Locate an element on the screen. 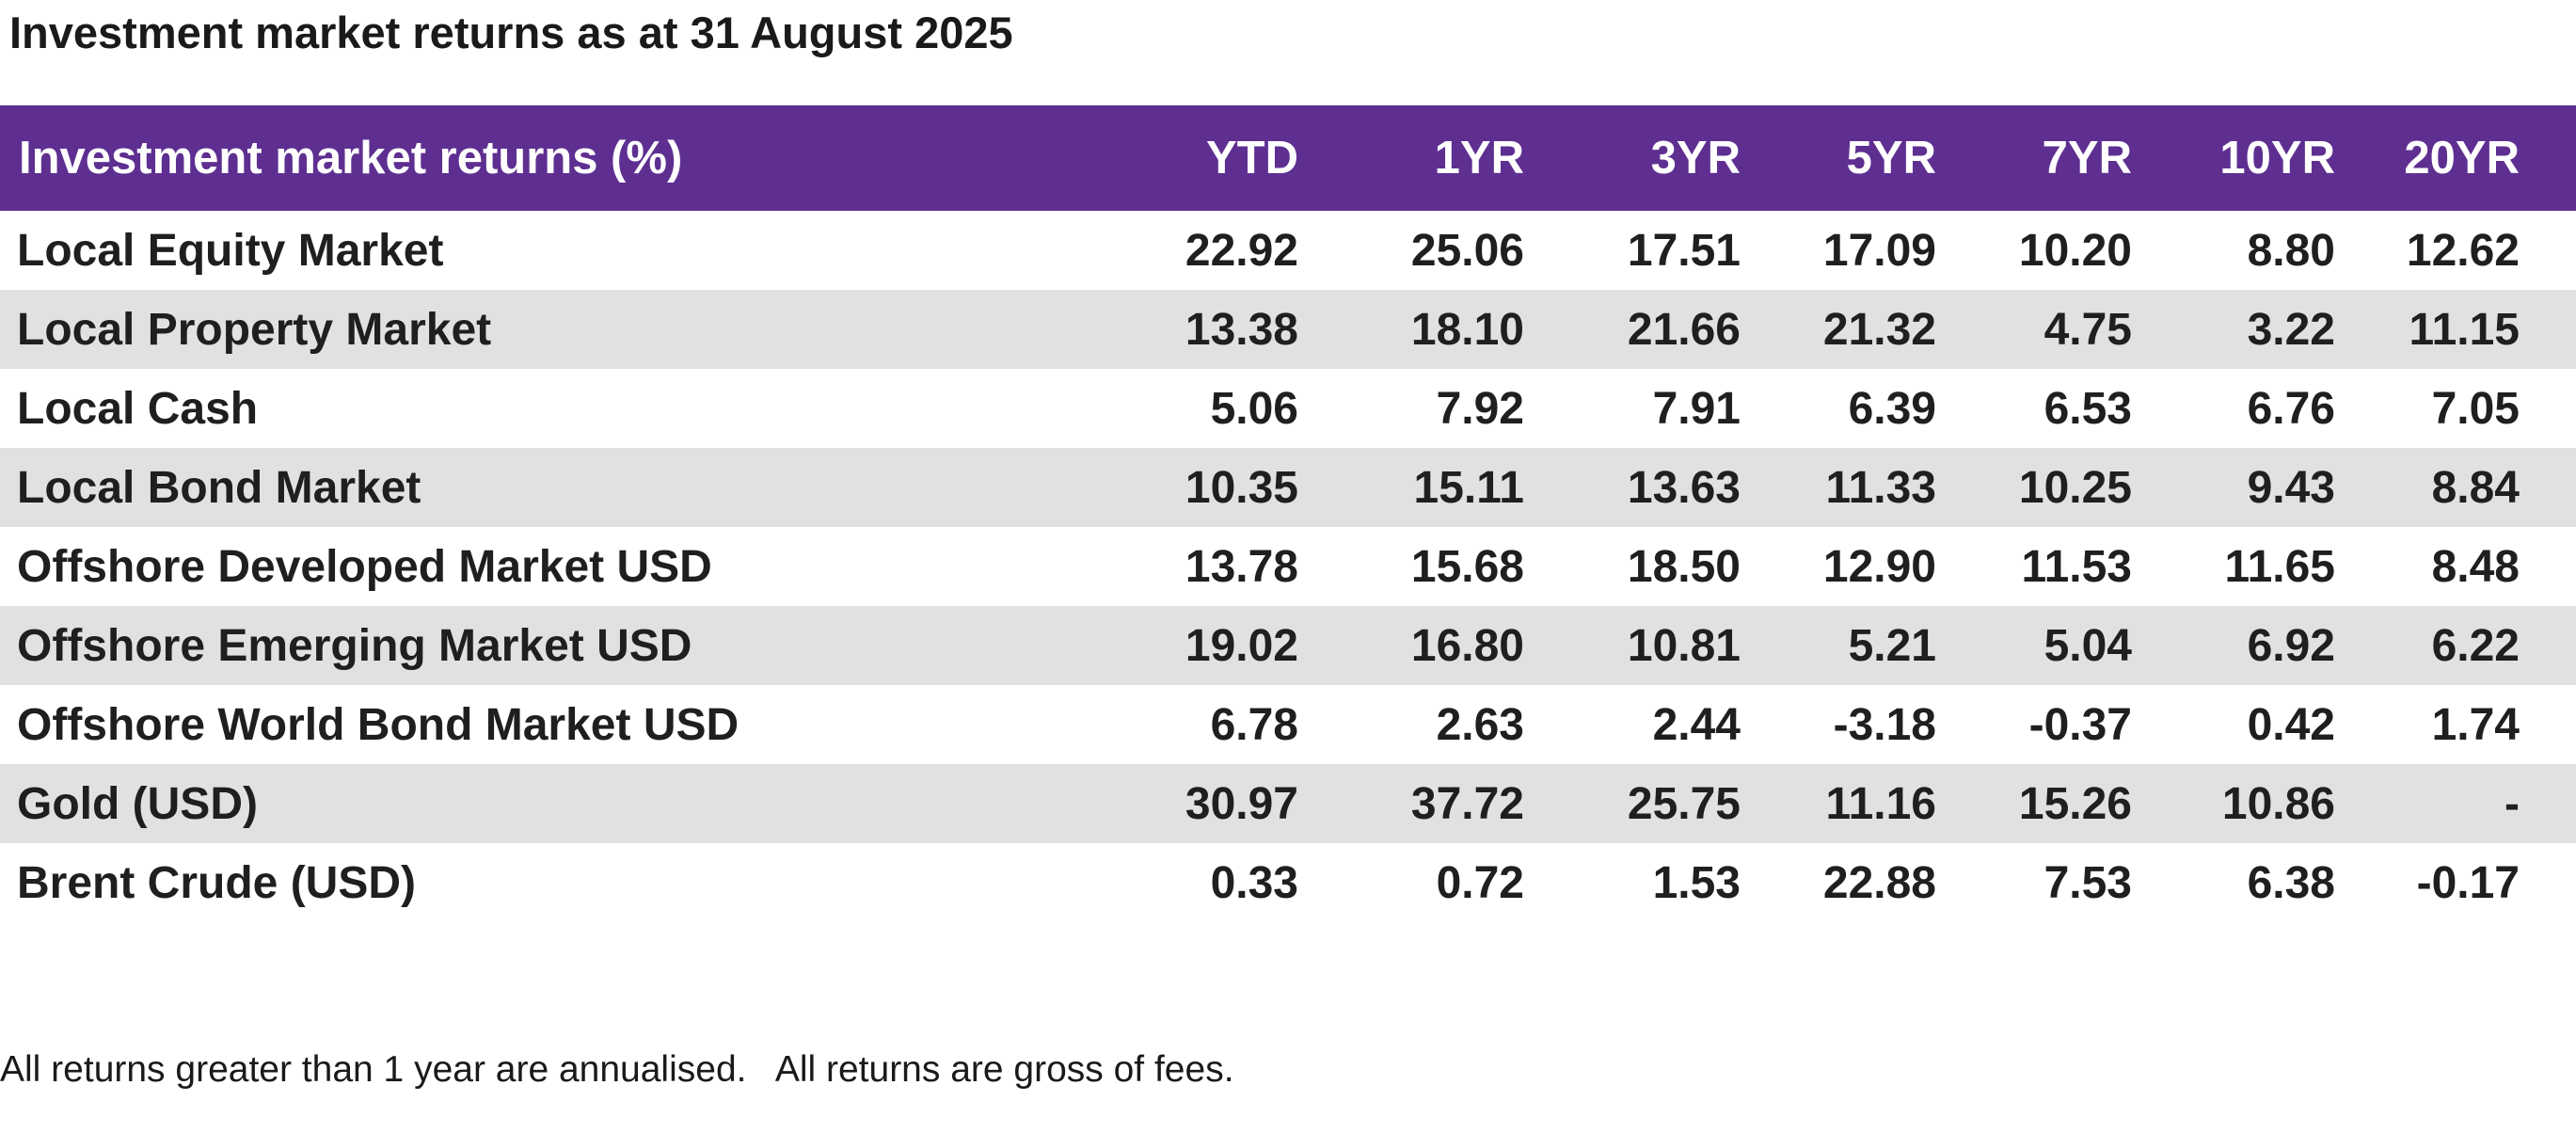 The image size is (2576, 1133). cell-1yr: 7.92 is located at coordinates (1480, 408).